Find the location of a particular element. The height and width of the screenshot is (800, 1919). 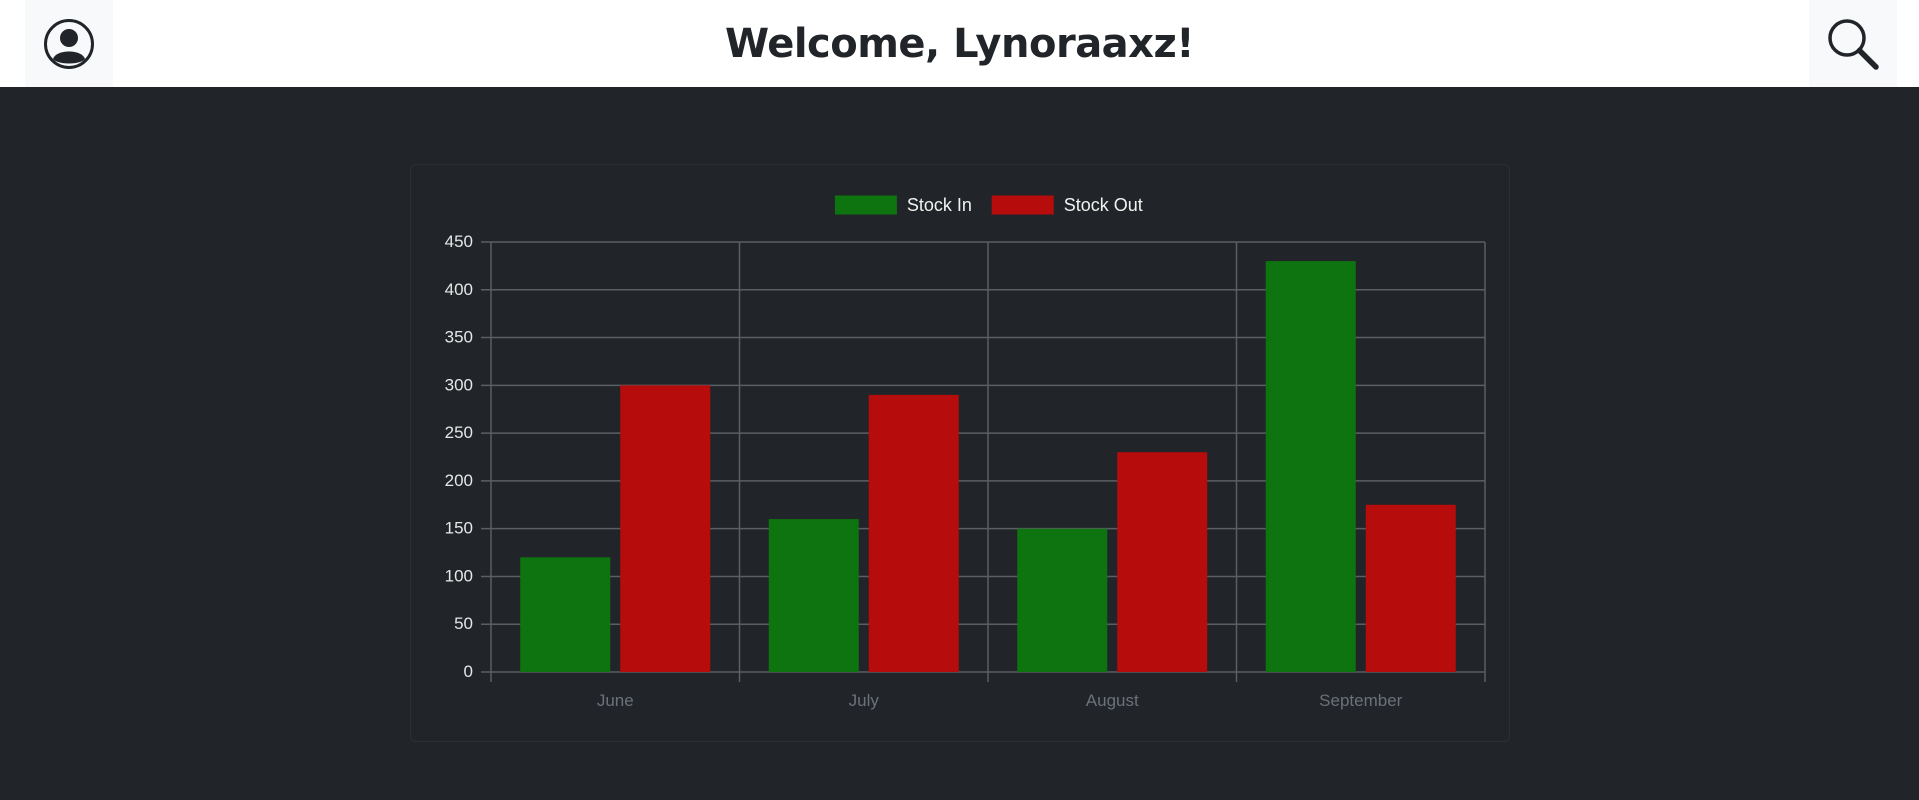

y-tick-label: 50 is located at coordinates (463, 623).